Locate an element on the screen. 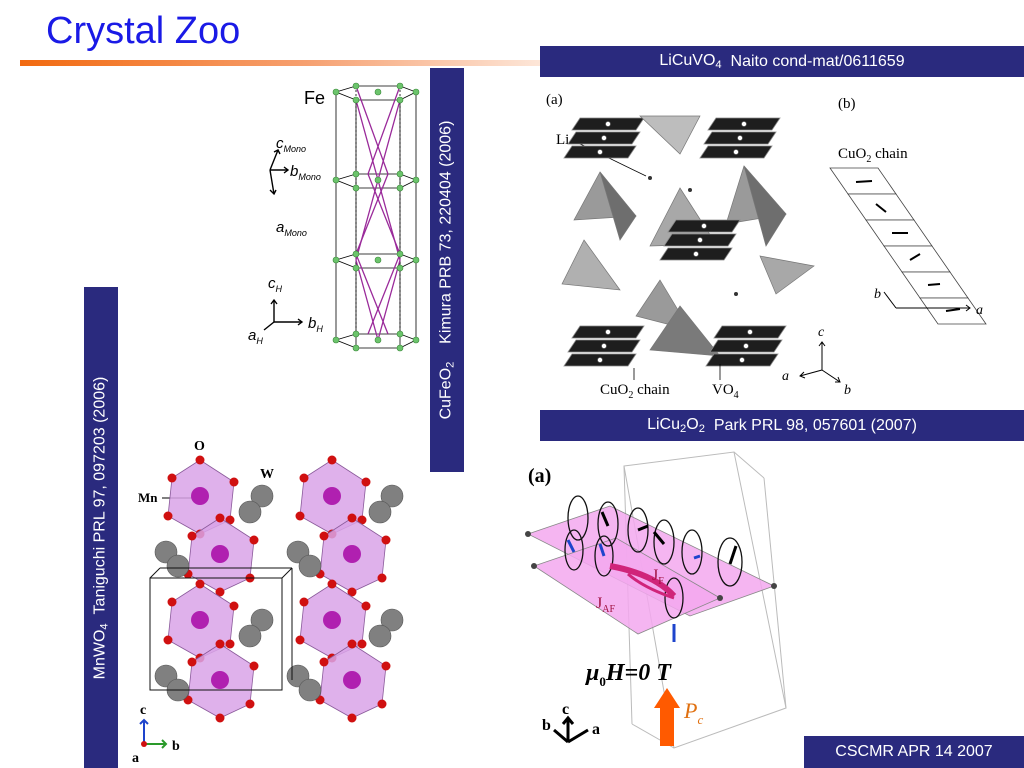 Image resolution: width=1024 pixels, height=768 pixels. axis-a2-label: a is located at coordinates (979, 310).